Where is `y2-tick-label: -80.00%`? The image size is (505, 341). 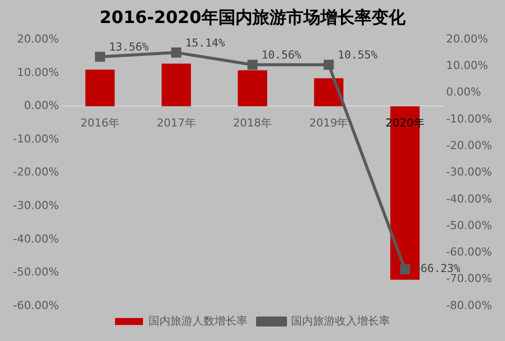 y2-tick-label: -80.00% is located at coordinates (469, 305).